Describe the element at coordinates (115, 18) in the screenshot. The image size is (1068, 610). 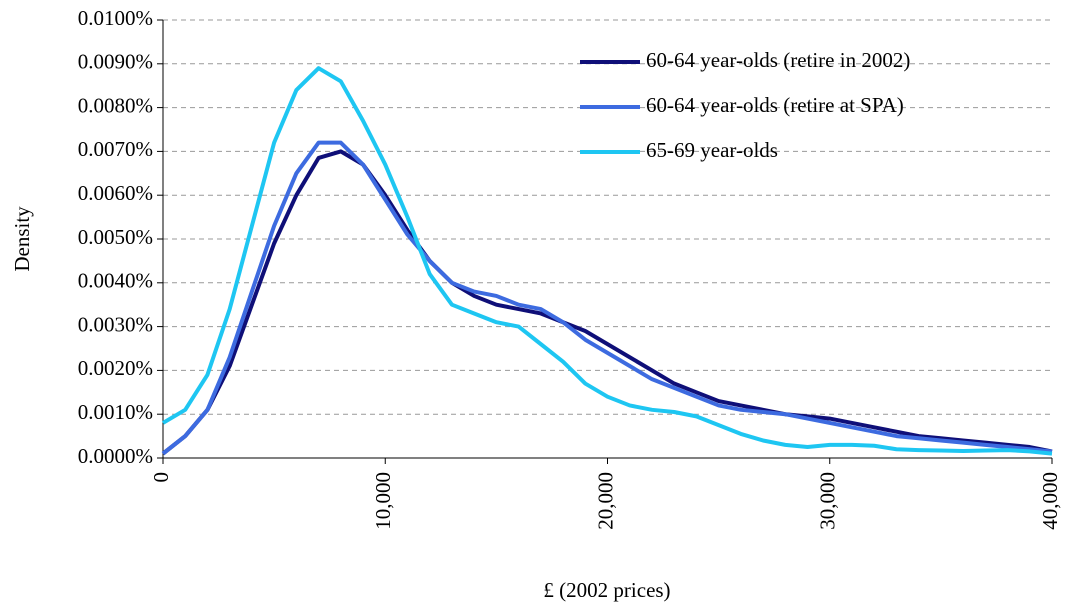
I see `y-tick-label: 0.0100%` at that location.